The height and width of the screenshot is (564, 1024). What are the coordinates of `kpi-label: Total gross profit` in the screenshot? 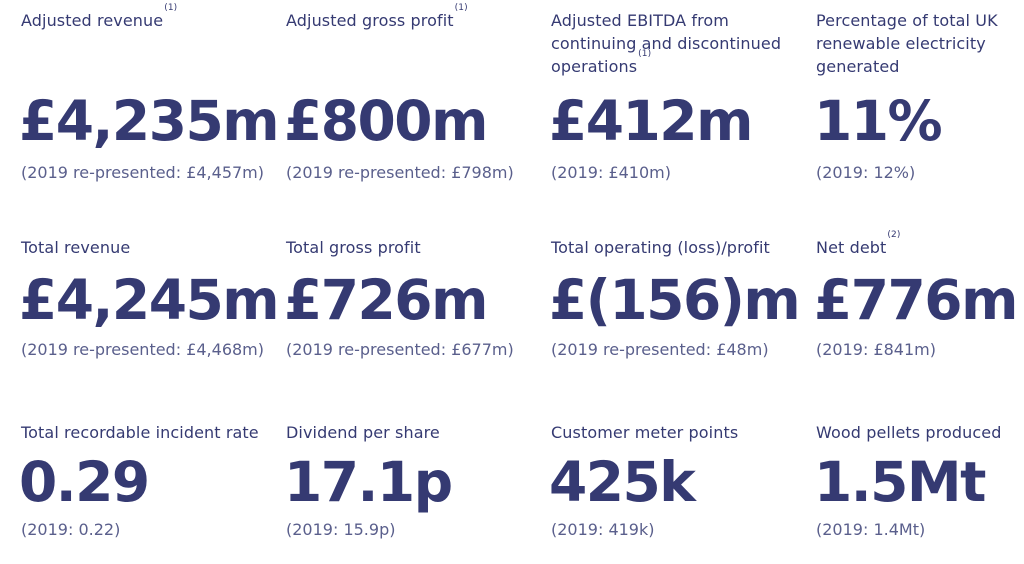 It's located at (413, 247).